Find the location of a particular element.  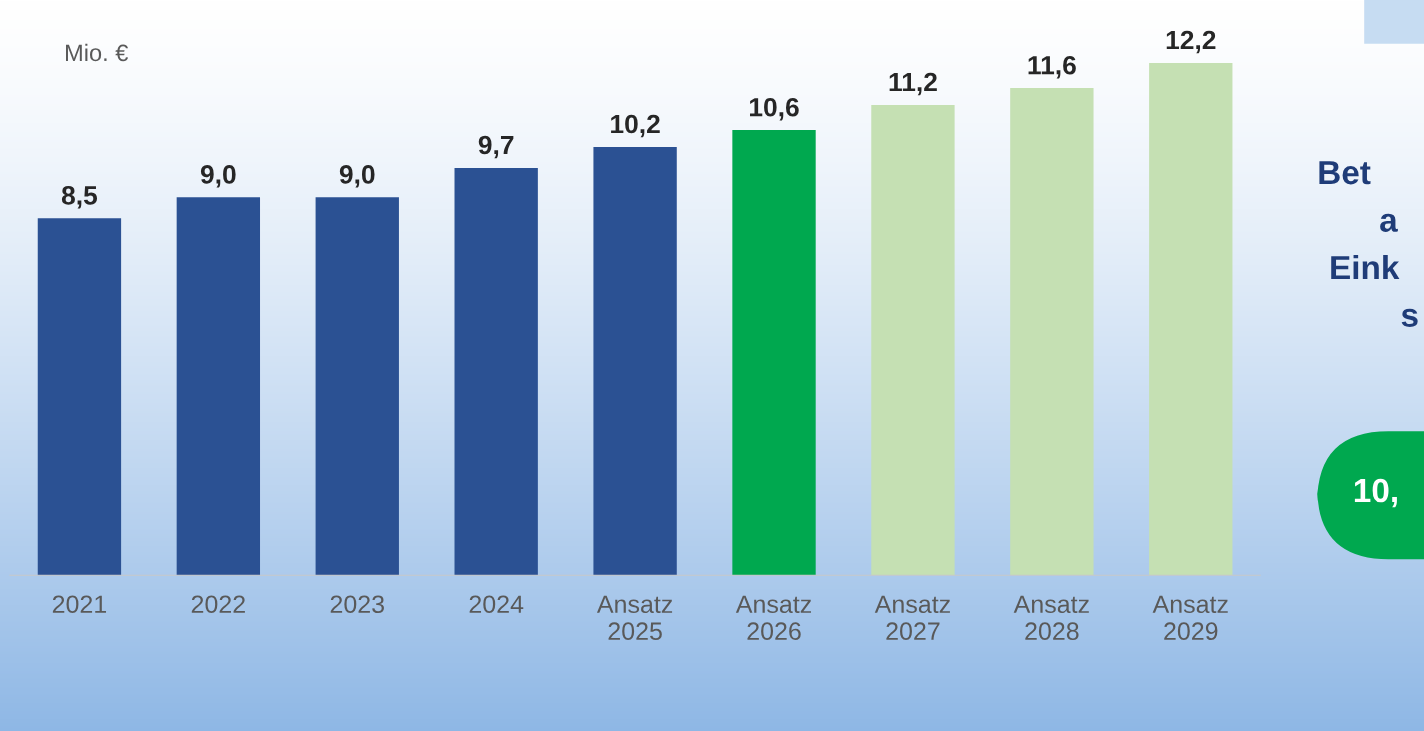

data-label: 12,2 is located at coordinates (1191, 42).